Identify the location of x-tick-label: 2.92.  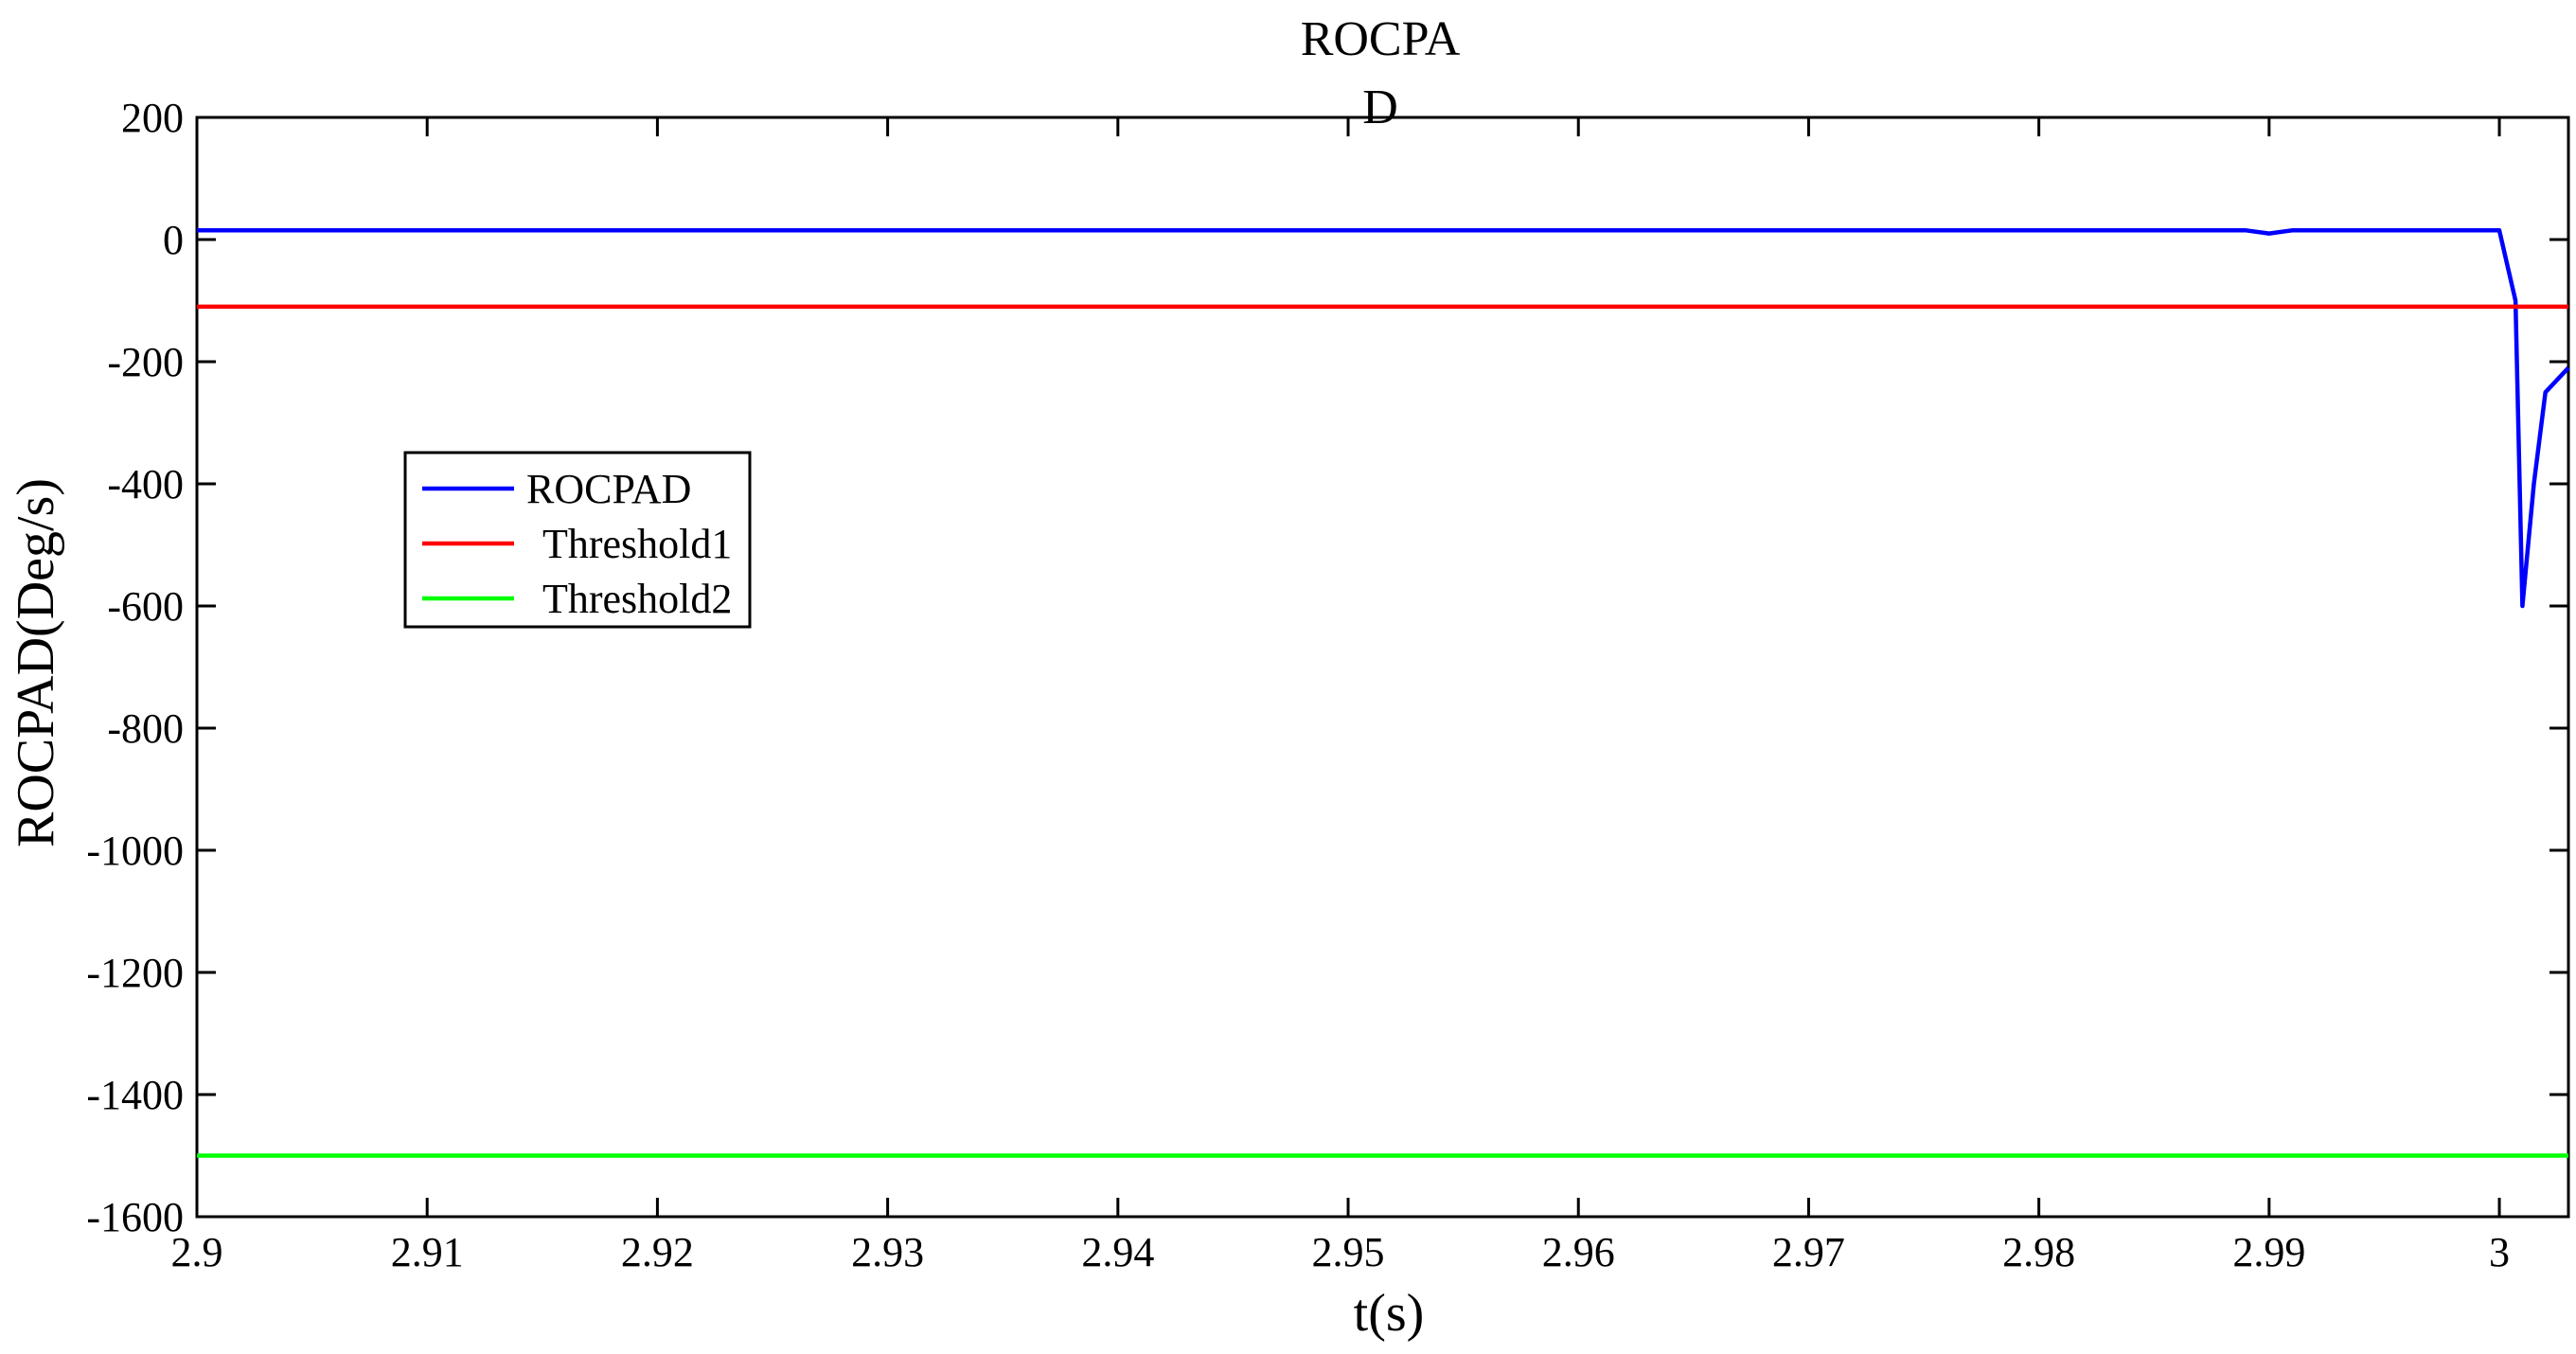
(658, 1252).